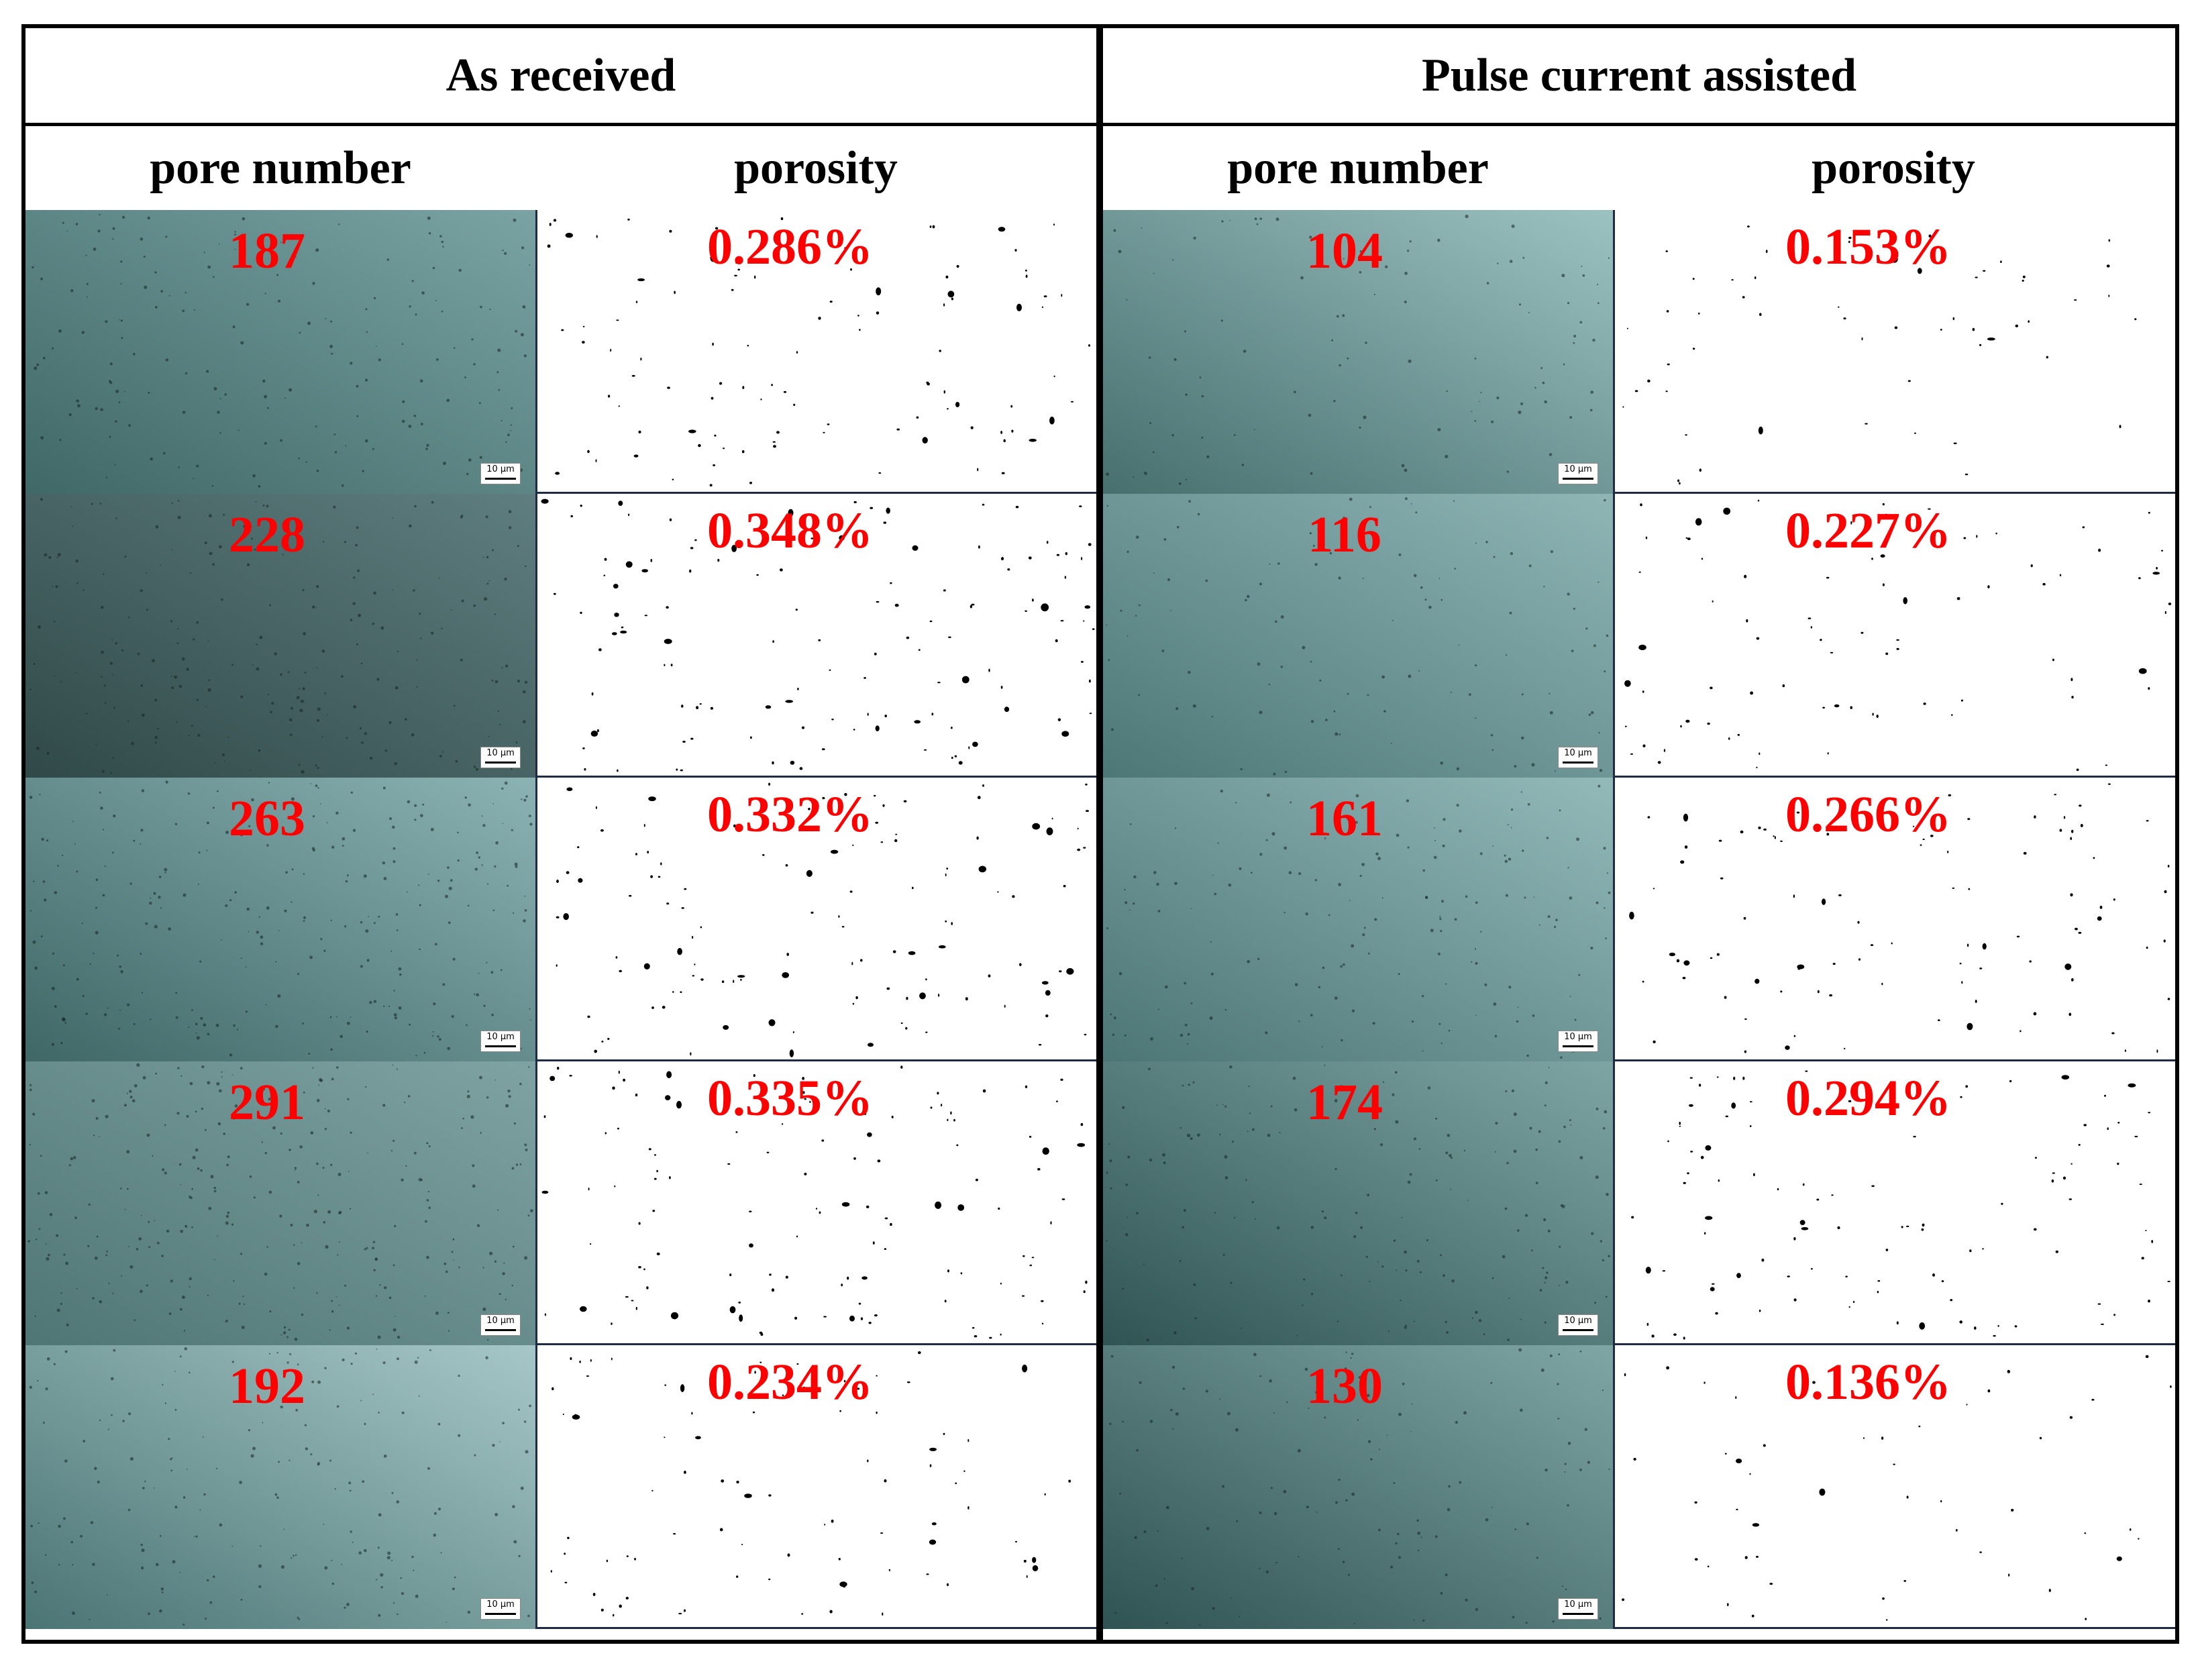 This screenshot has width=2200, height=1680. Describe the element at coordinates (1639, 920) in the screenshot. I see `table-row: 161 10 μm 0.266%` at that location.